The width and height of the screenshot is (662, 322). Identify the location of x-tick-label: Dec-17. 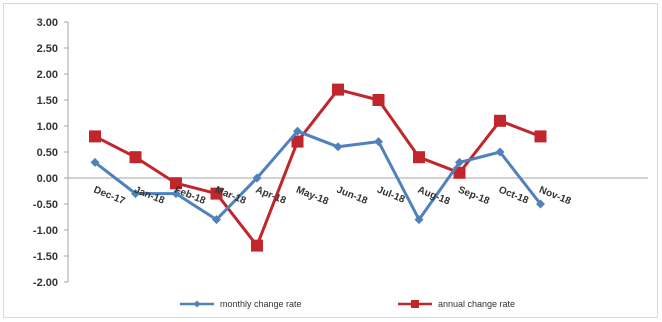
(109, 196).